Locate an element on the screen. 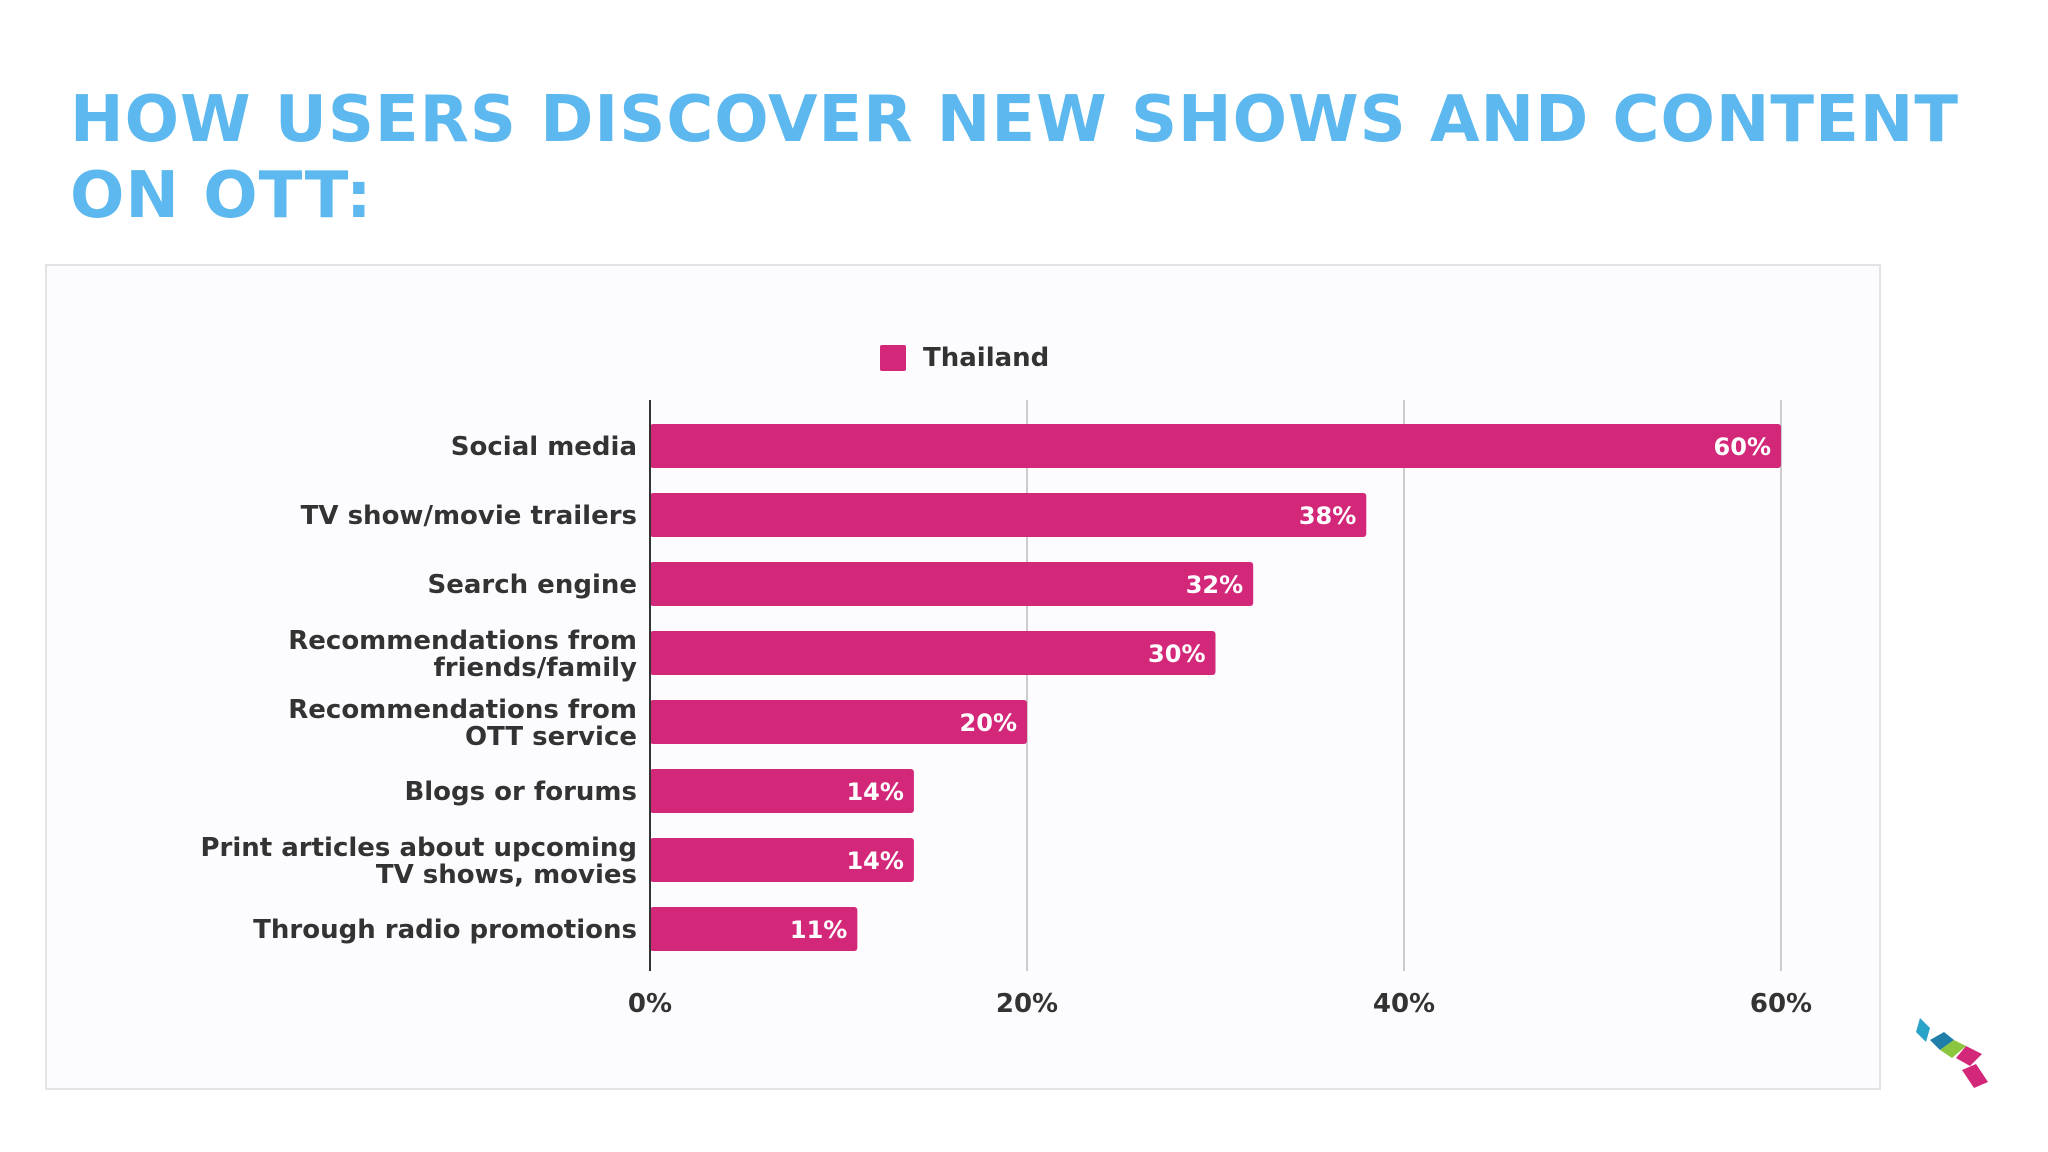  bar-value-label: 32% is located at coordinates (1214, 585).